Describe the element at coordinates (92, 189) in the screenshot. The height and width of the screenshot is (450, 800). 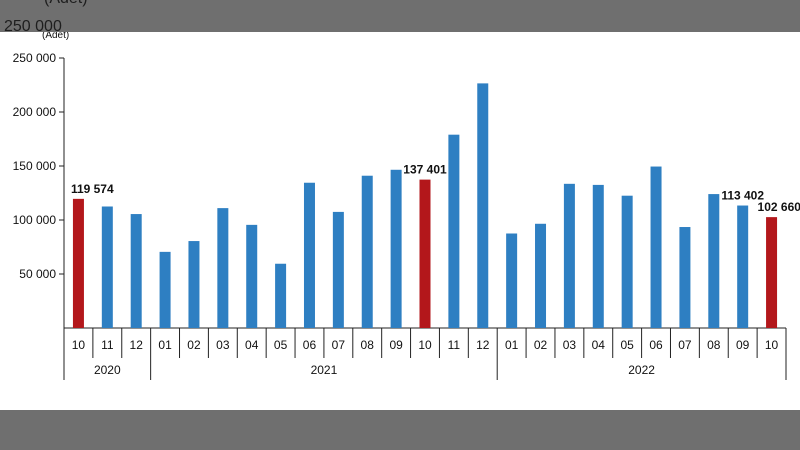
I see `data-label: 119 574` at that location.